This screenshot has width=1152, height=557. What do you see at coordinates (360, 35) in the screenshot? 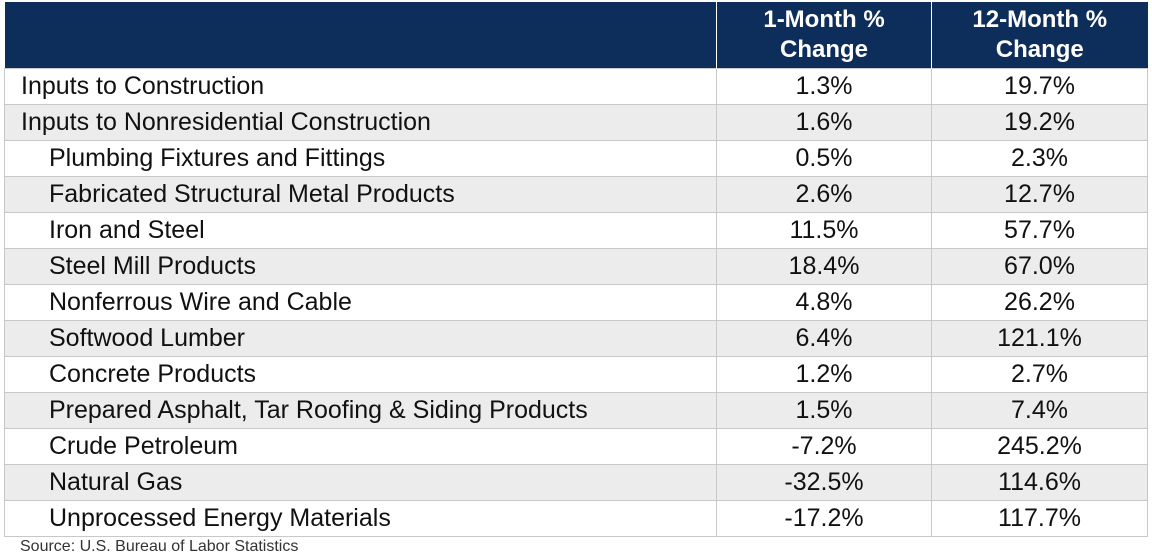
I see `header-label-cell` at bounding box center [360, 35].